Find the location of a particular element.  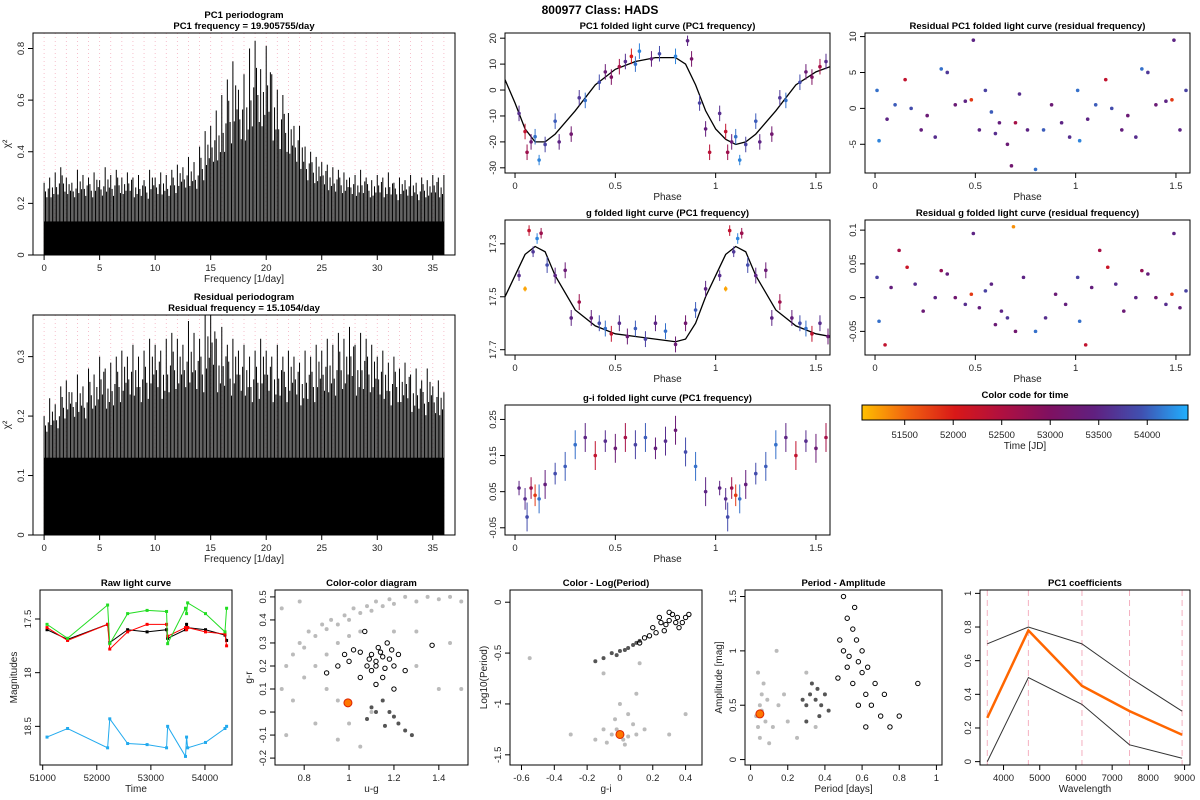

x-tick-label: 1 is located at coordinates (936, 778).